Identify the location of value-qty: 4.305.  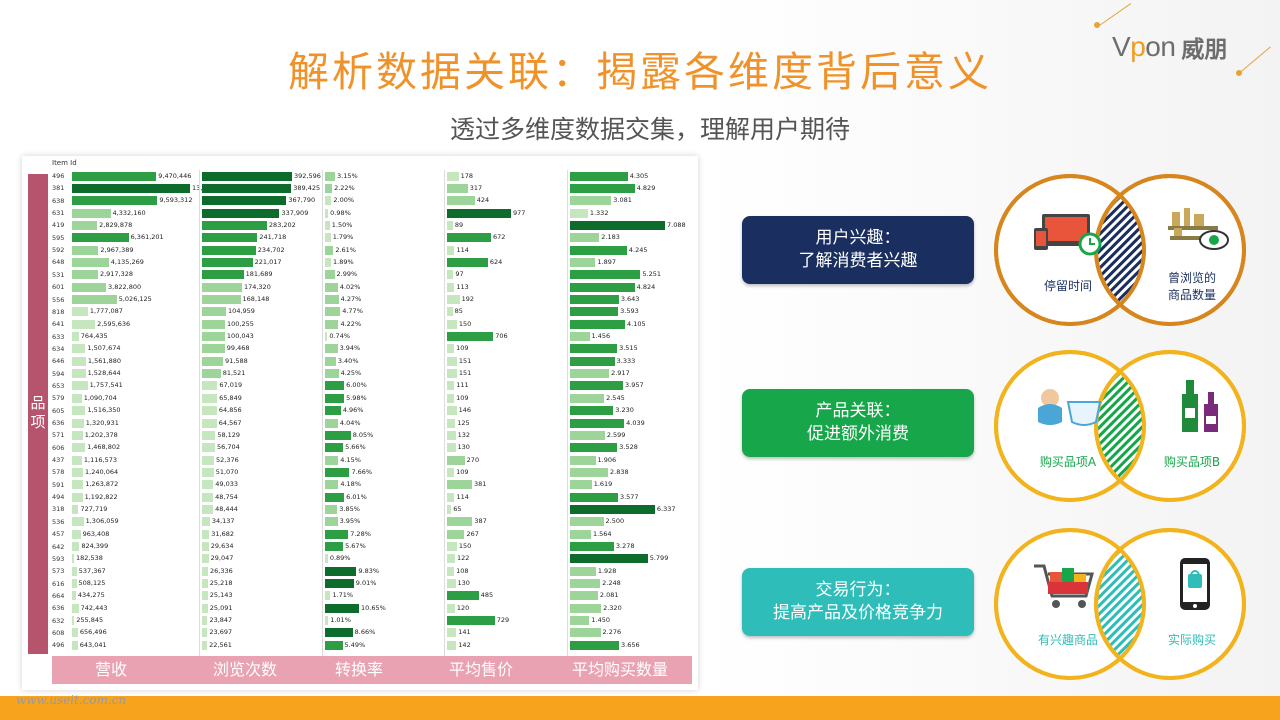
(639, 175).